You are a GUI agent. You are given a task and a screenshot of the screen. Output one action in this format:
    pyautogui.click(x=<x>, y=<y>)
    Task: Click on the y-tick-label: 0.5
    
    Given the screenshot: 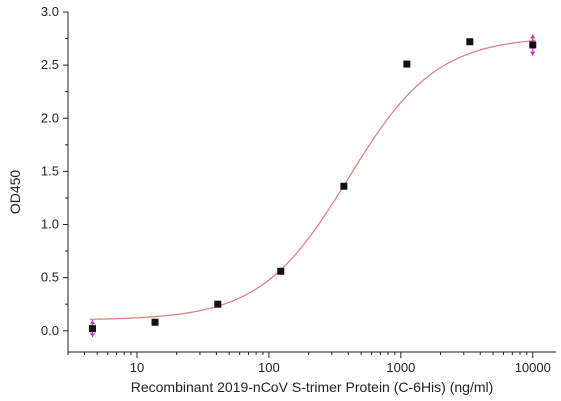 What is the action you would take?
    pyautogui.click(x=50, y=277)
    